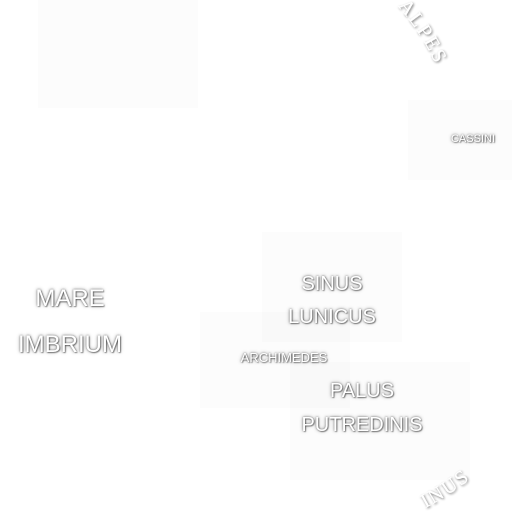 The width and height of the screenshot is (512, 512). What do you see at coordinates (362, 425) in the screenshot?
I see `palus-putredinis-line-2: PUTREDINIS` at bounding box center [362, 425].